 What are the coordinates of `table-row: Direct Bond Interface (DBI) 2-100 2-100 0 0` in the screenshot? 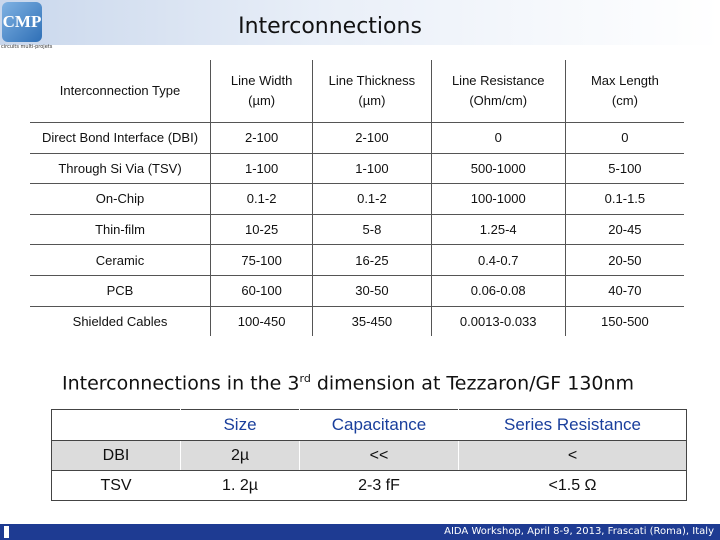 It's located at (357, 138).